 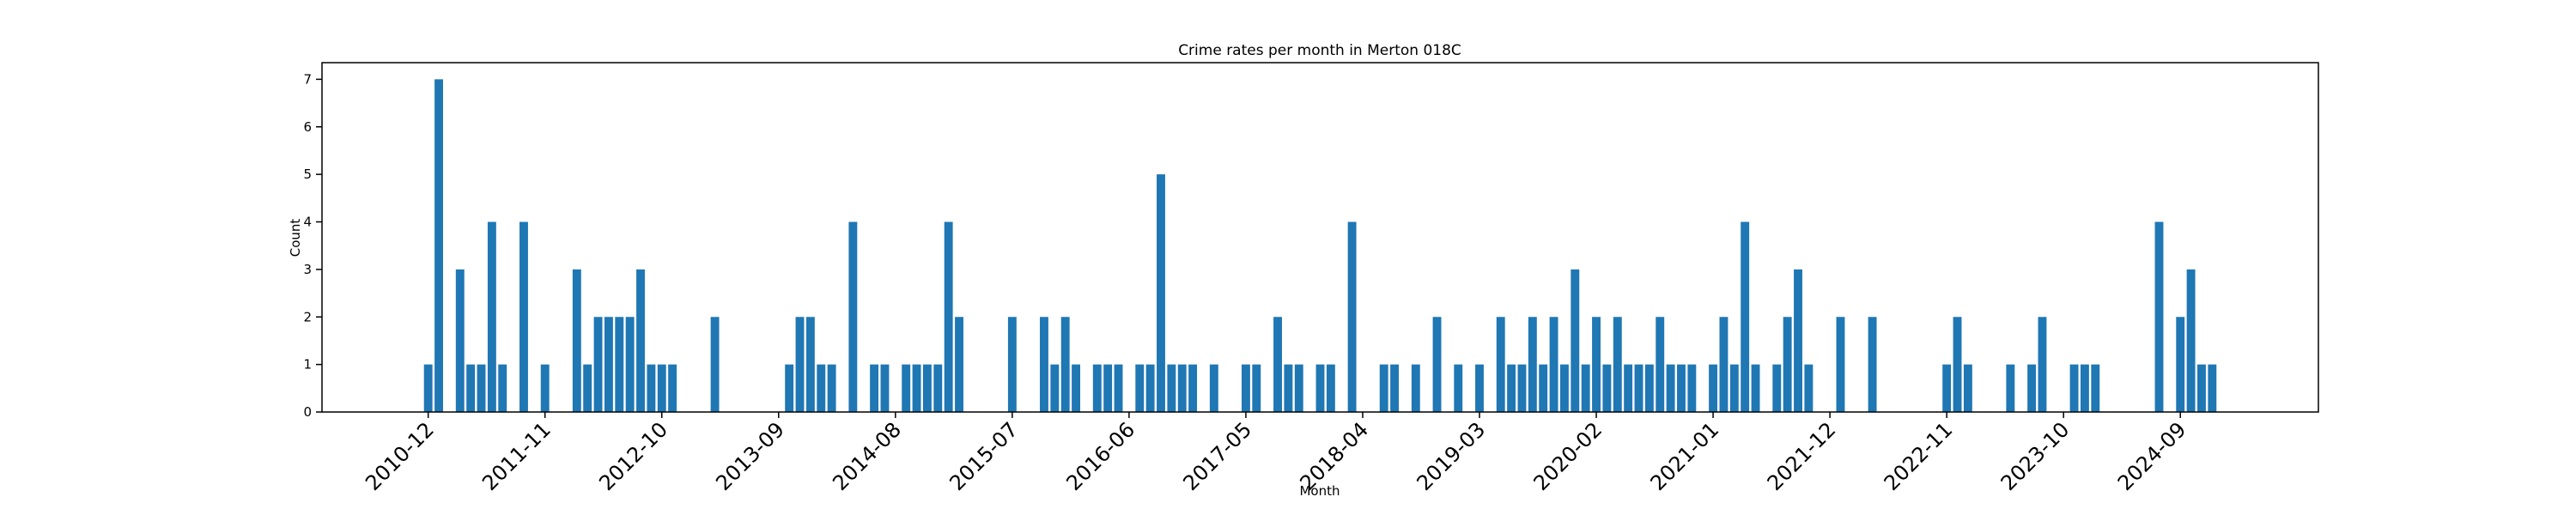 I want to click on y-tick-label: 6, so click(x=307, y=127).